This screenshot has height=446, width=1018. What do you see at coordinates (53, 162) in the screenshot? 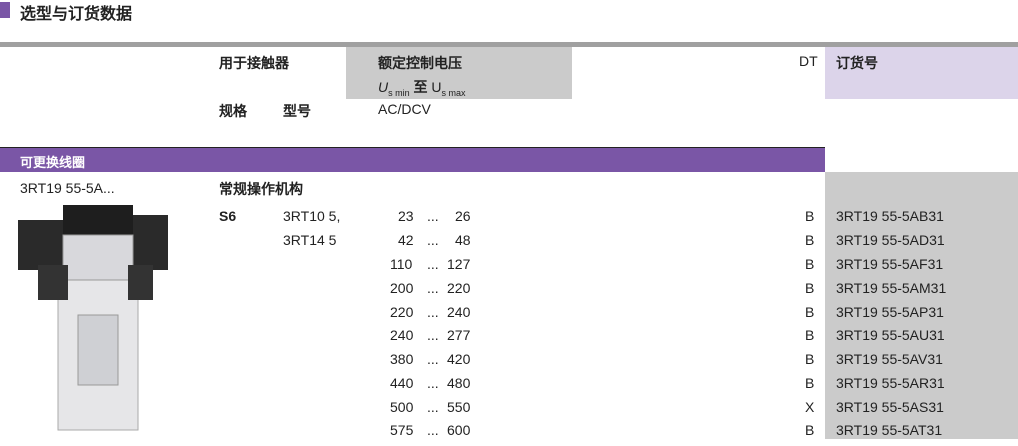
I see `section-title: 可更换线圈` at bounding box center [53, 162].